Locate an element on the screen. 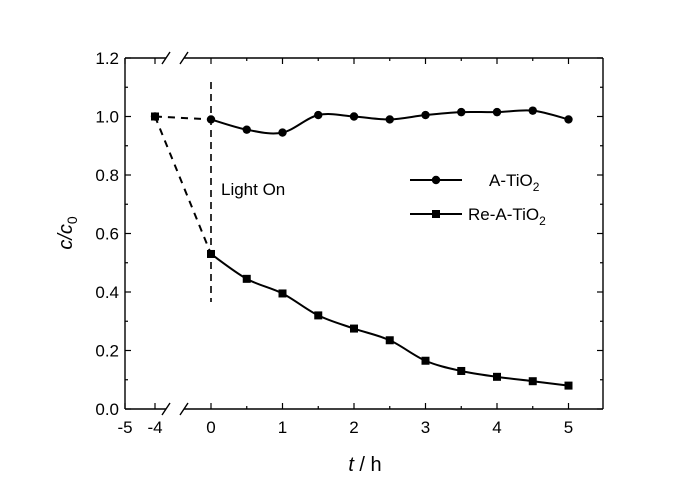  legend-item-2: Re-A-TiO2 is located at coordinates (478, 216).